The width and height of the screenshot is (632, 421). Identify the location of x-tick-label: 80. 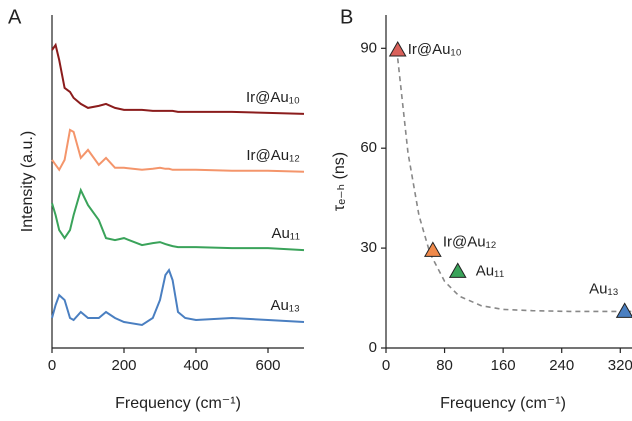
(444, 365).